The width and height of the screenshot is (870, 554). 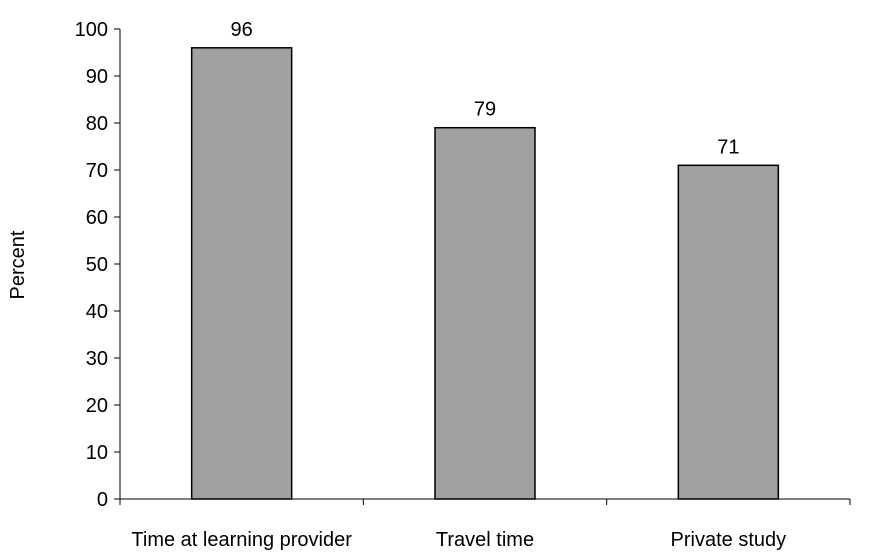 I want to click on y-tick-label: 0, so click(x=102, y=500).